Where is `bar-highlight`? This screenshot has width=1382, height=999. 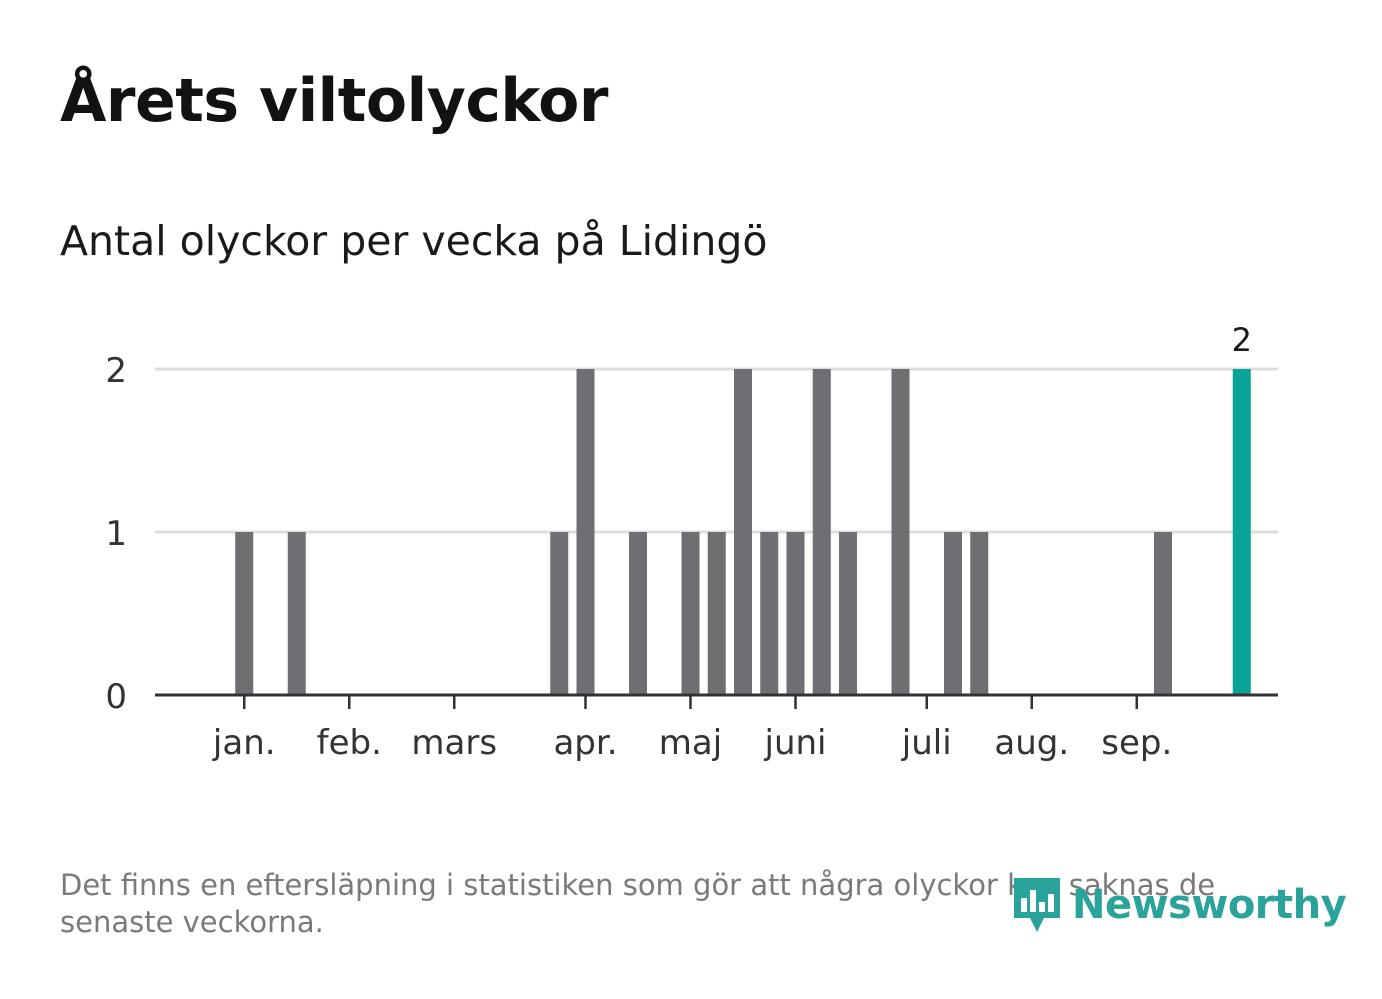
bar-highlight is located at coordinates (1241, 532).